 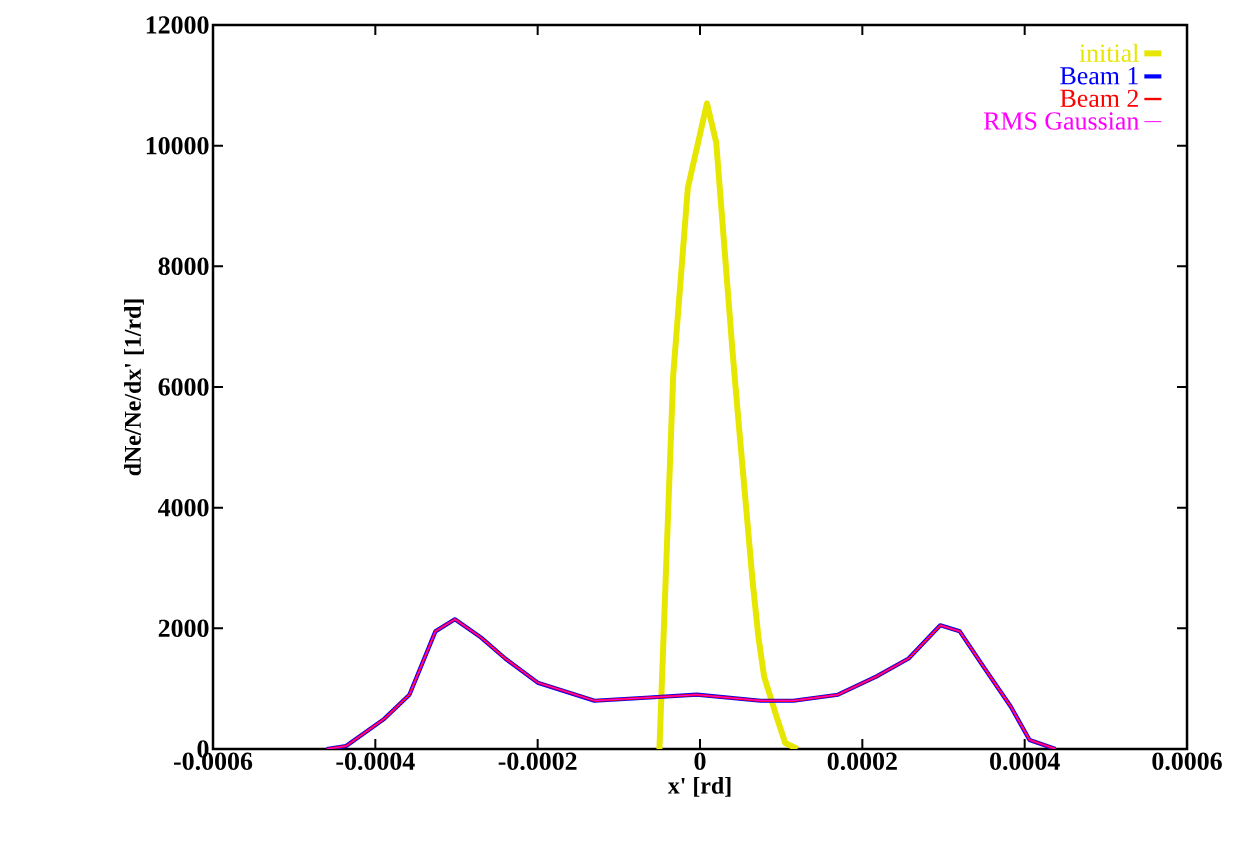 What do you see at coordinates (183, 266) in the screenshot?
I see `y-tick-label: 8000` at bounding box center [183, 266].